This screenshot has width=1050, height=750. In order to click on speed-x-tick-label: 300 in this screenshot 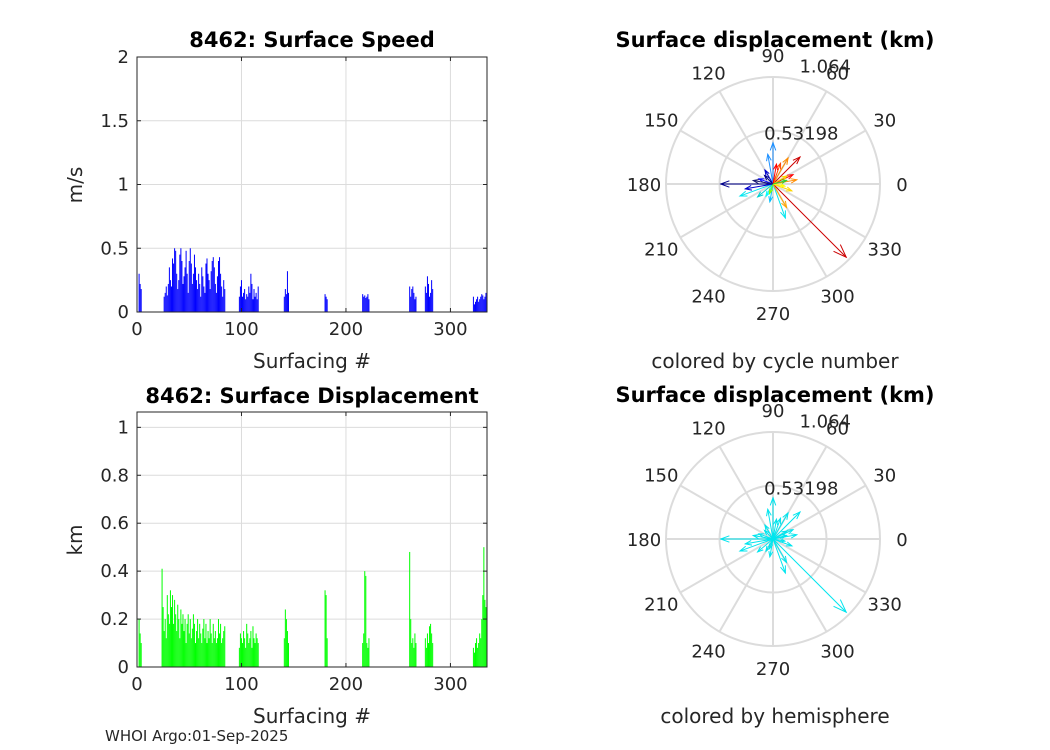, I will do `click(450, 329)`.